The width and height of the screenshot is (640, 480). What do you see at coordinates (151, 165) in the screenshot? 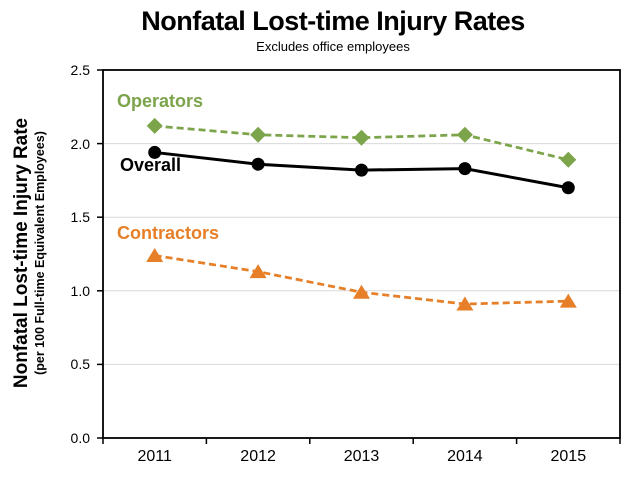
I see `series-label-overall: Overall` at bounding box center [151, 165].